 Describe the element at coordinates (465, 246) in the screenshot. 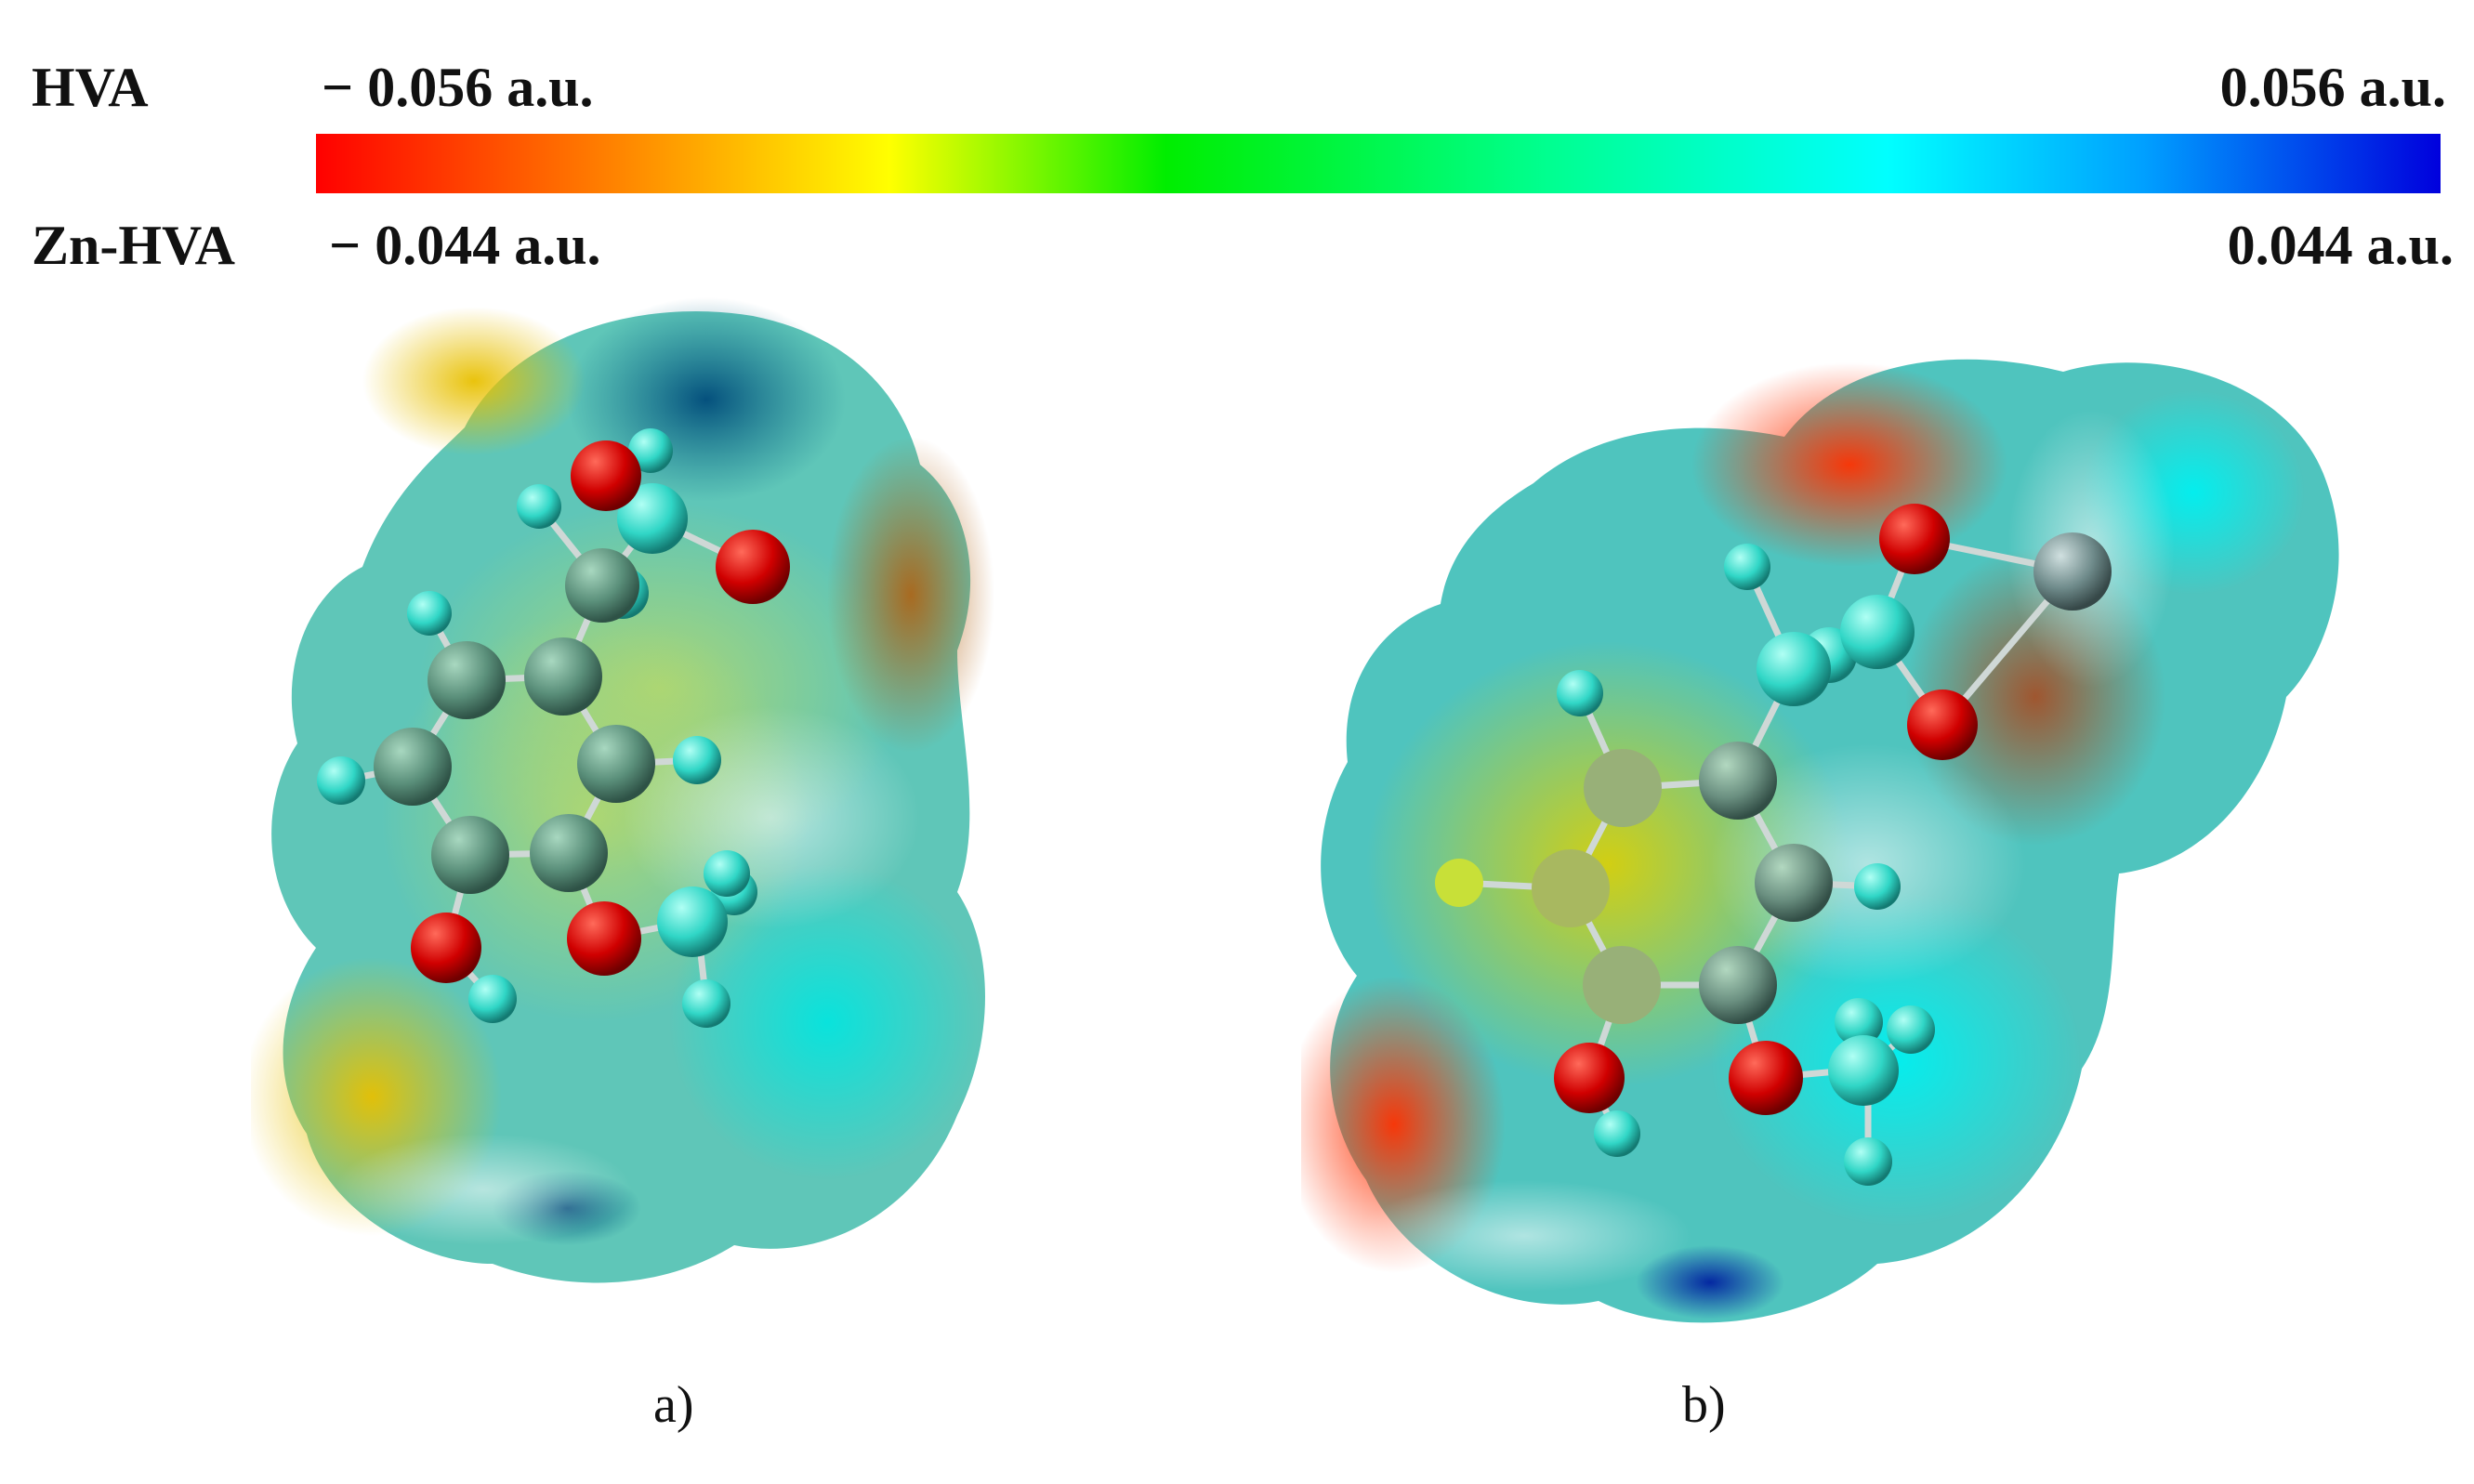

I see `znhva-min-value: − 0.044 a.u.` at that location.